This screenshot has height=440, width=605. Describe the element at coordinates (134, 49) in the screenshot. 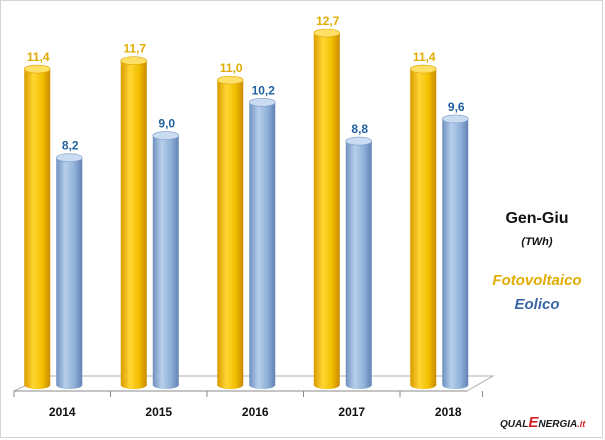

I see `data-label: 11,7` at that location.